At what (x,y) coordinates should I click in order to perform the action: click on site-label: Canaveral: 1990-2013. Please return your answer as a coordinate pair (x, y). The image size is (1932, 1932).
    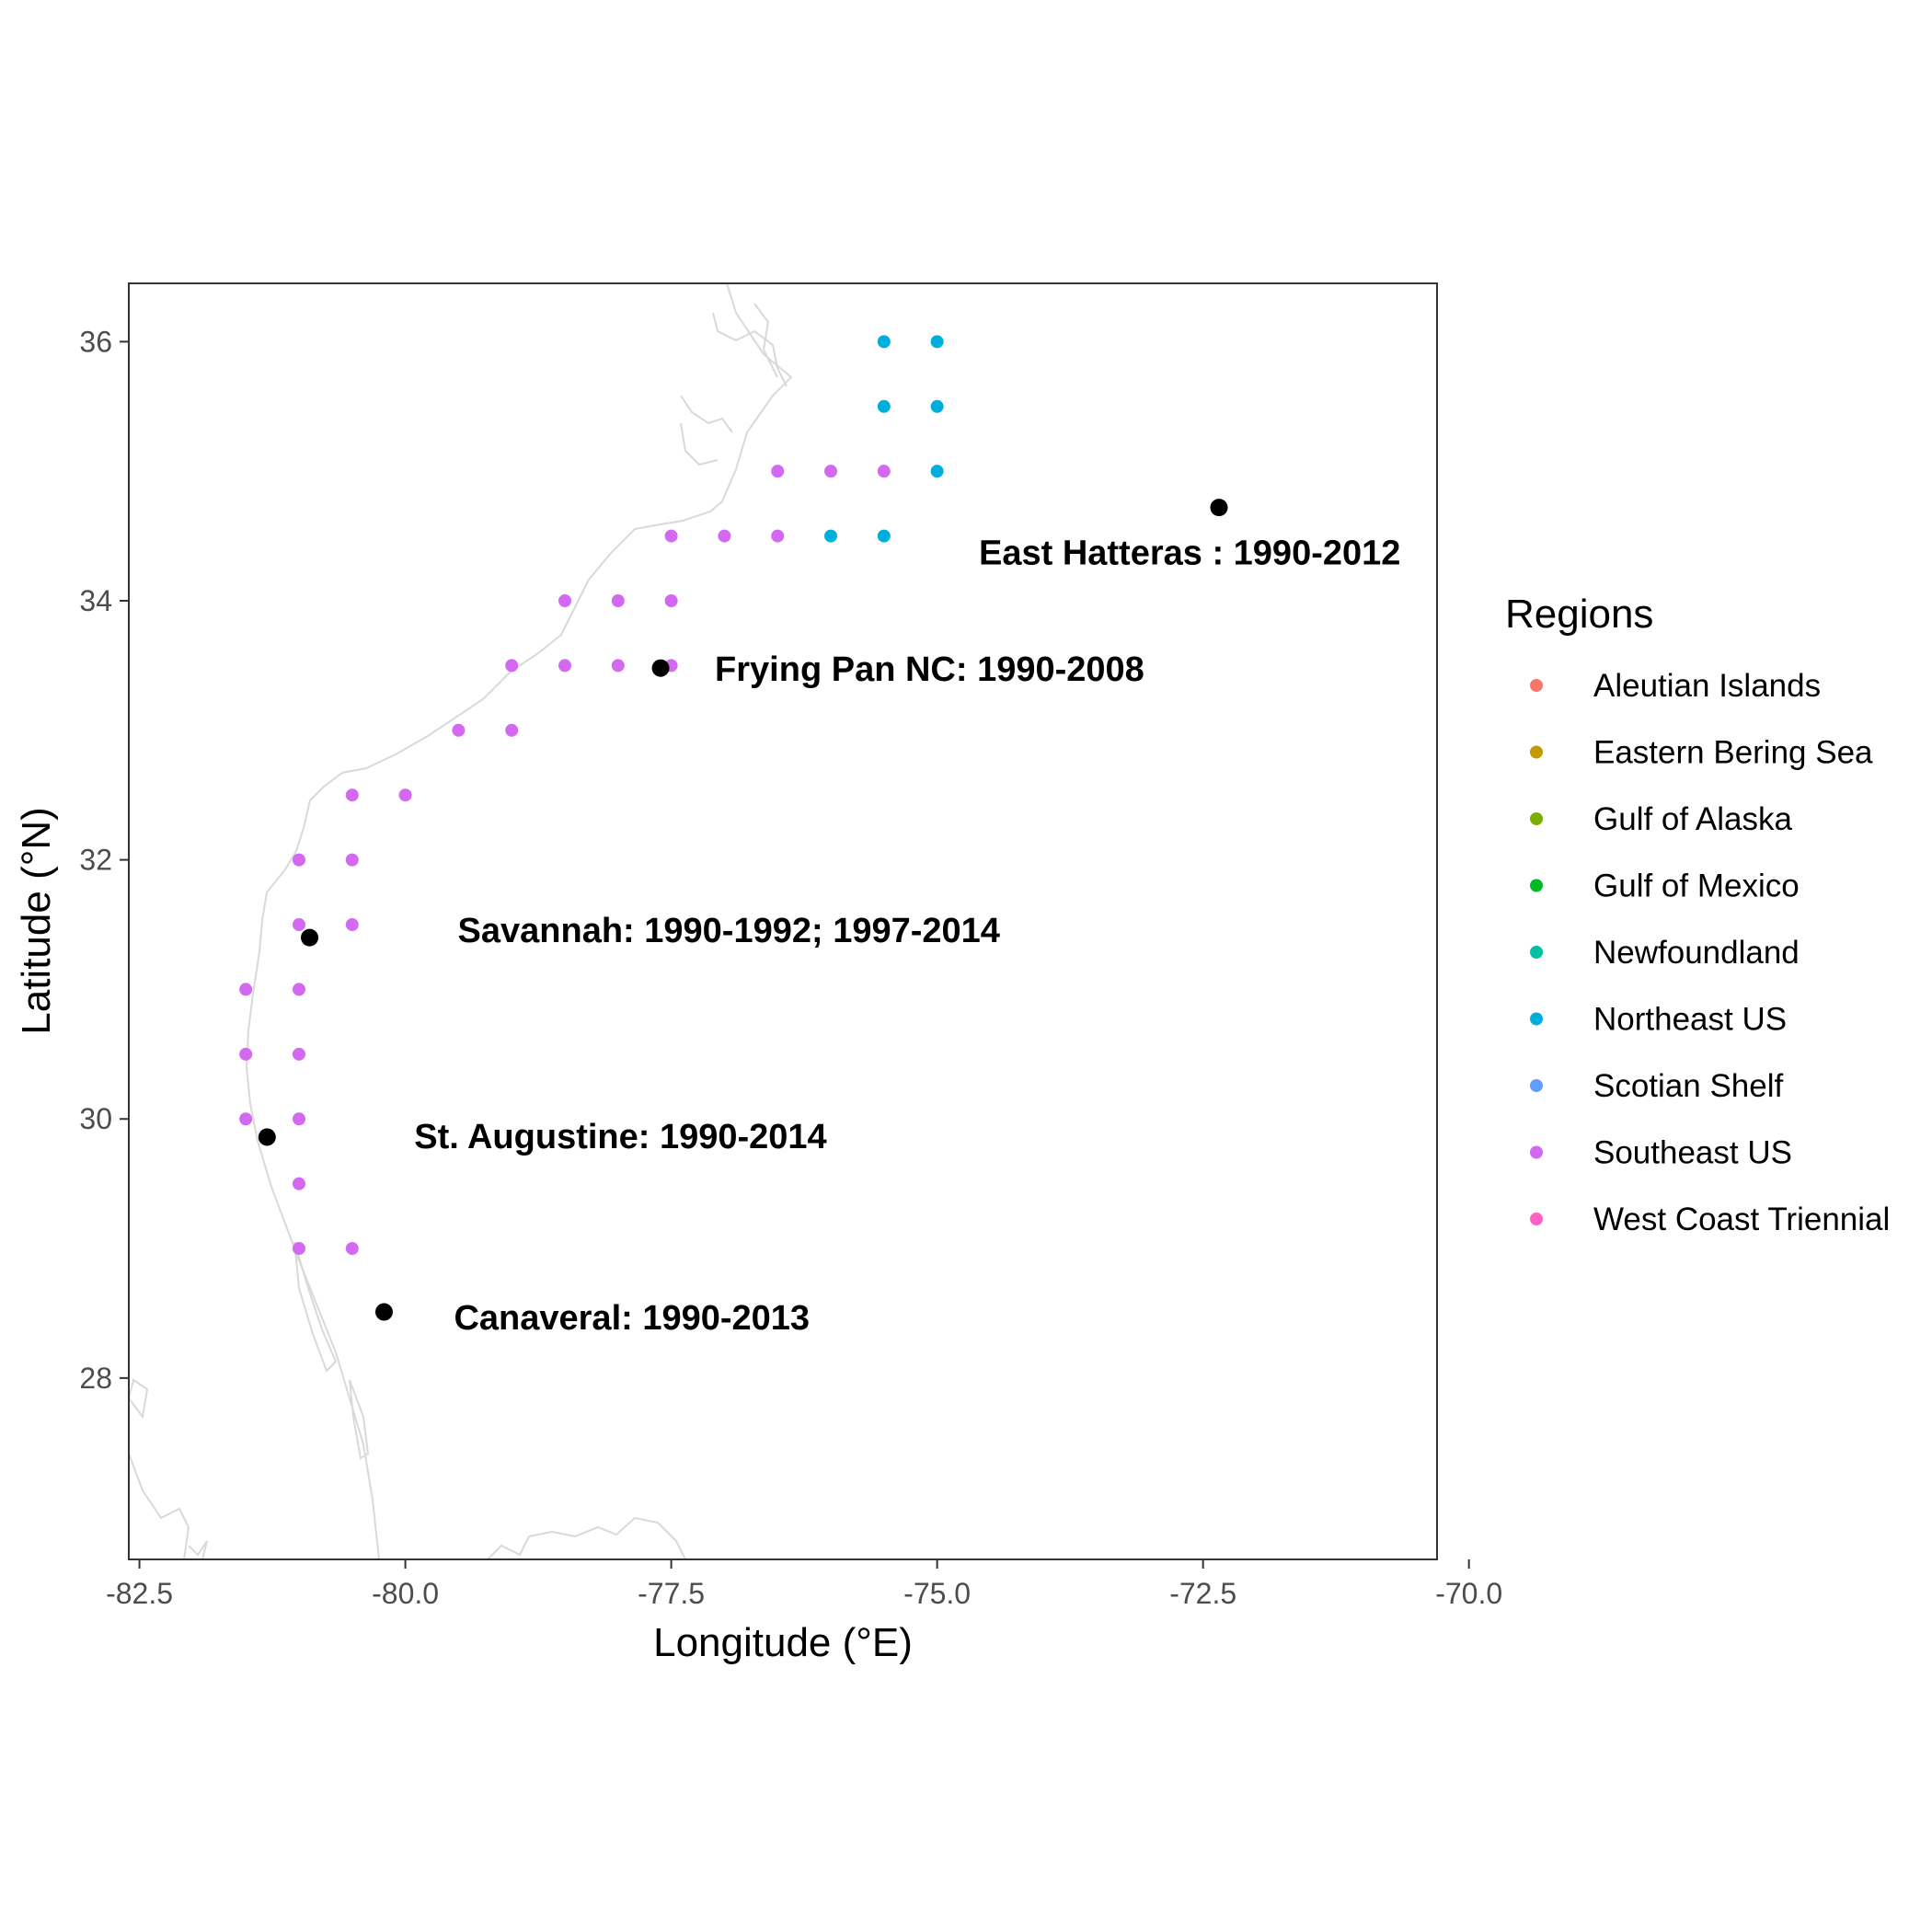
    Looking at the image, I should click on (632, 1318).